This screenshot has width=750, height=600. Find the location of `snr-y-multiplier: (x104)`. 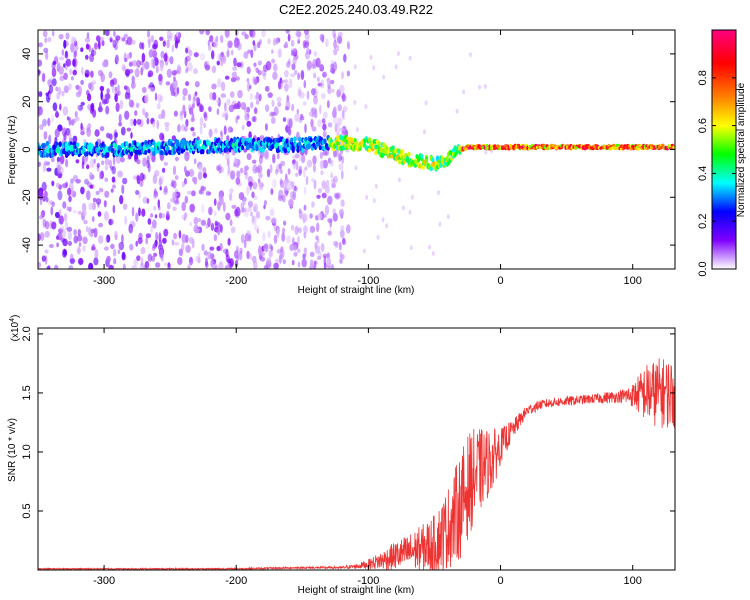

snr-y-multiplier: (x104) is located at coordinates (15, 328).